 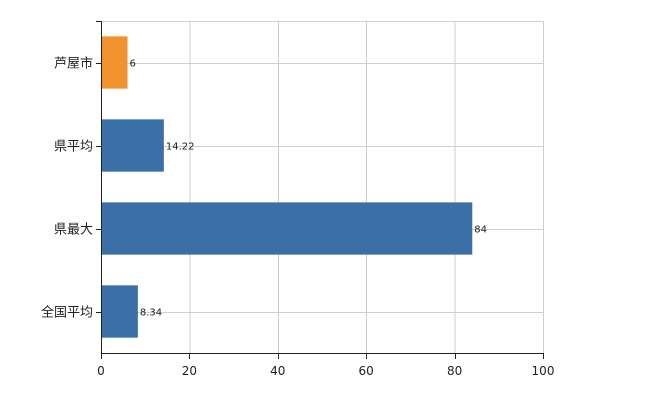 What do you see at coordinates (101, 371) in the screenshot?
I see `x-tick-label: 0` at bounding box center [101, 371].